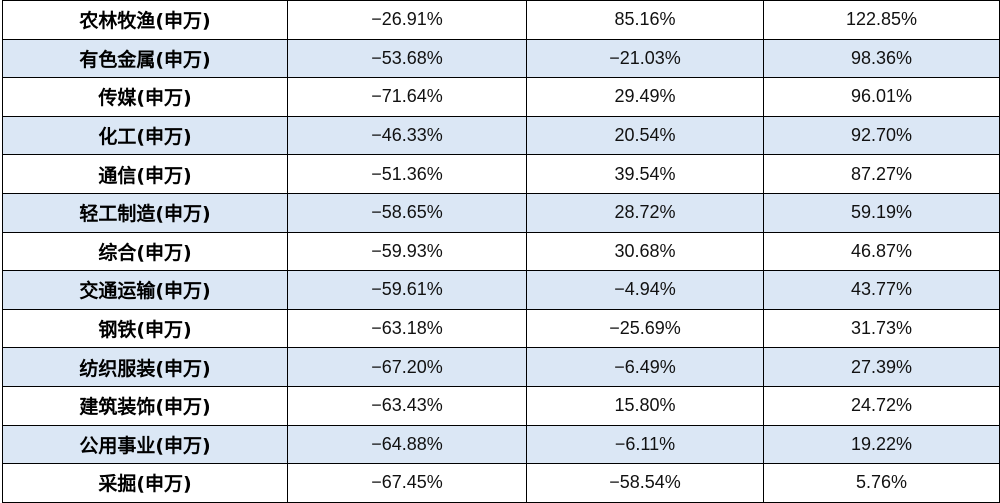  What do you see at coordinates (145, 97) in the screenshot?
I see `industry-name-cell: 传媒(申万)` at bounding box center [145, 97].